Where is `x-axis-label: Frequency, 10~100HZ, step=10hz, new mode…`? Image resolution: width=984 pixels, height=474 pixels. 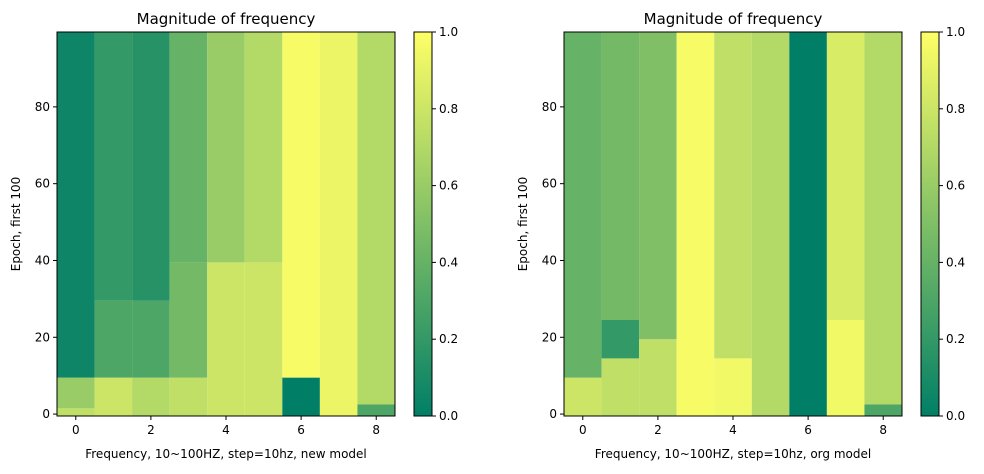 x-axis-label: Frequency, 10~100HZ, step=10hz, new mode… is located at coordinates (226, 454).